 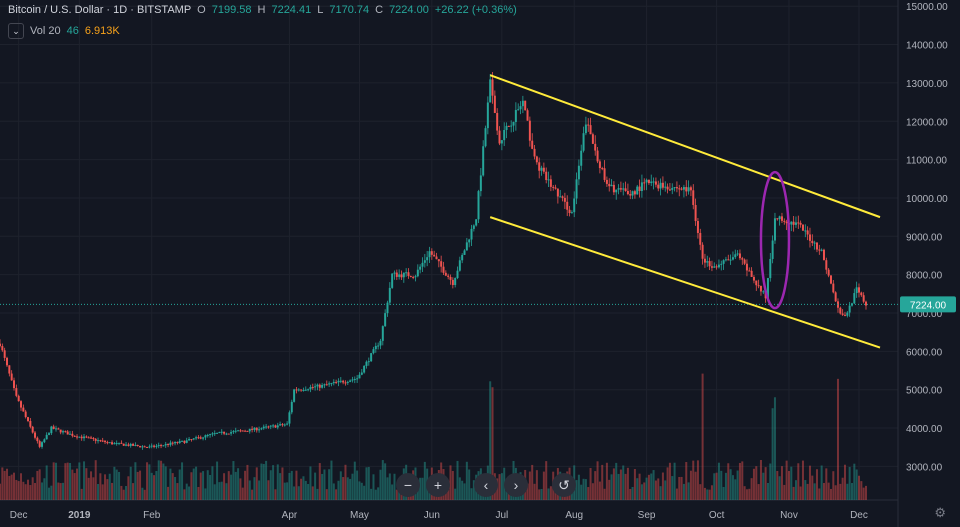 What do you see at coordinates (201, 10) in the screenshot?
I see `open-label: O` at bounding box center [201, 10].